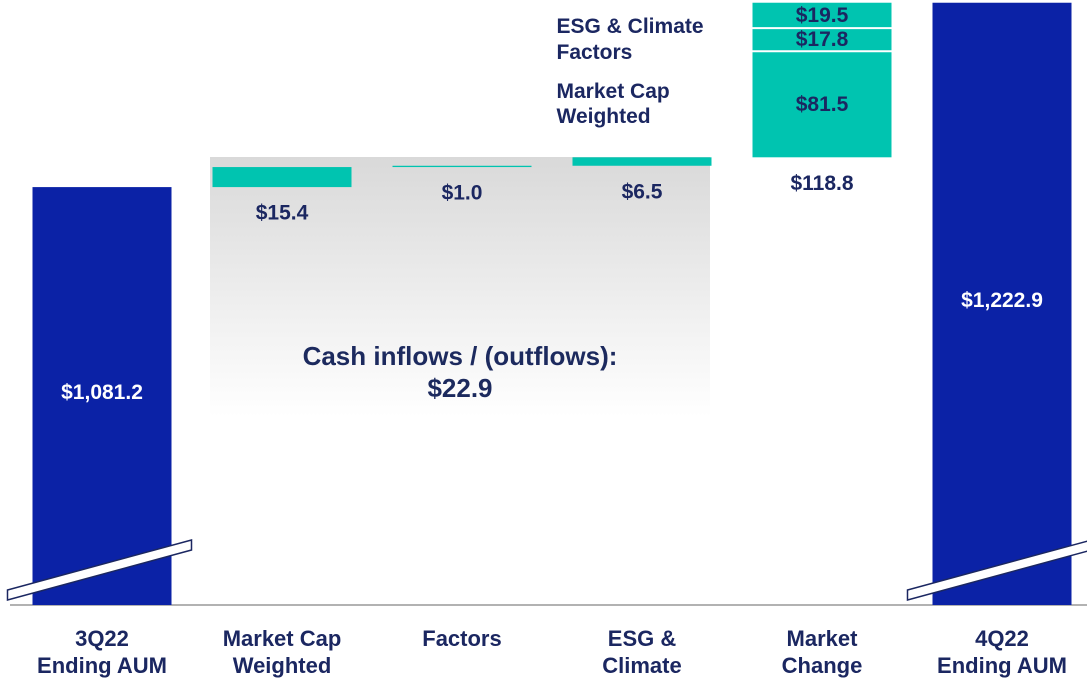 The image size is (1087, 698). What do you see at coordinates (462, 638) in the screenshot?
I see `x-tick-label: Factors` at bounding box center [462, 638].